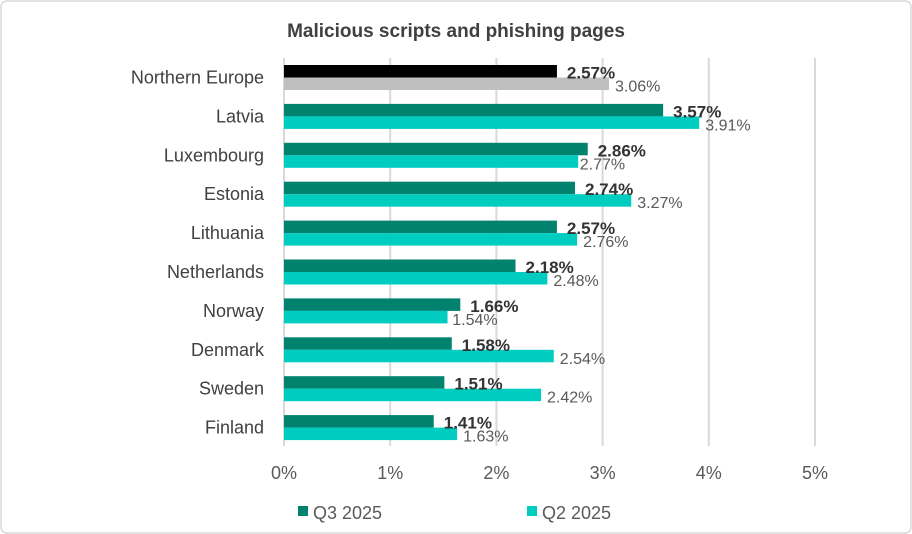 This screenshot has width=912, height=534. What do you see at coordinates (622, 150) in the screenshot?
I see `data-label-q3: 2.86%` at bounding box center [622, 150].